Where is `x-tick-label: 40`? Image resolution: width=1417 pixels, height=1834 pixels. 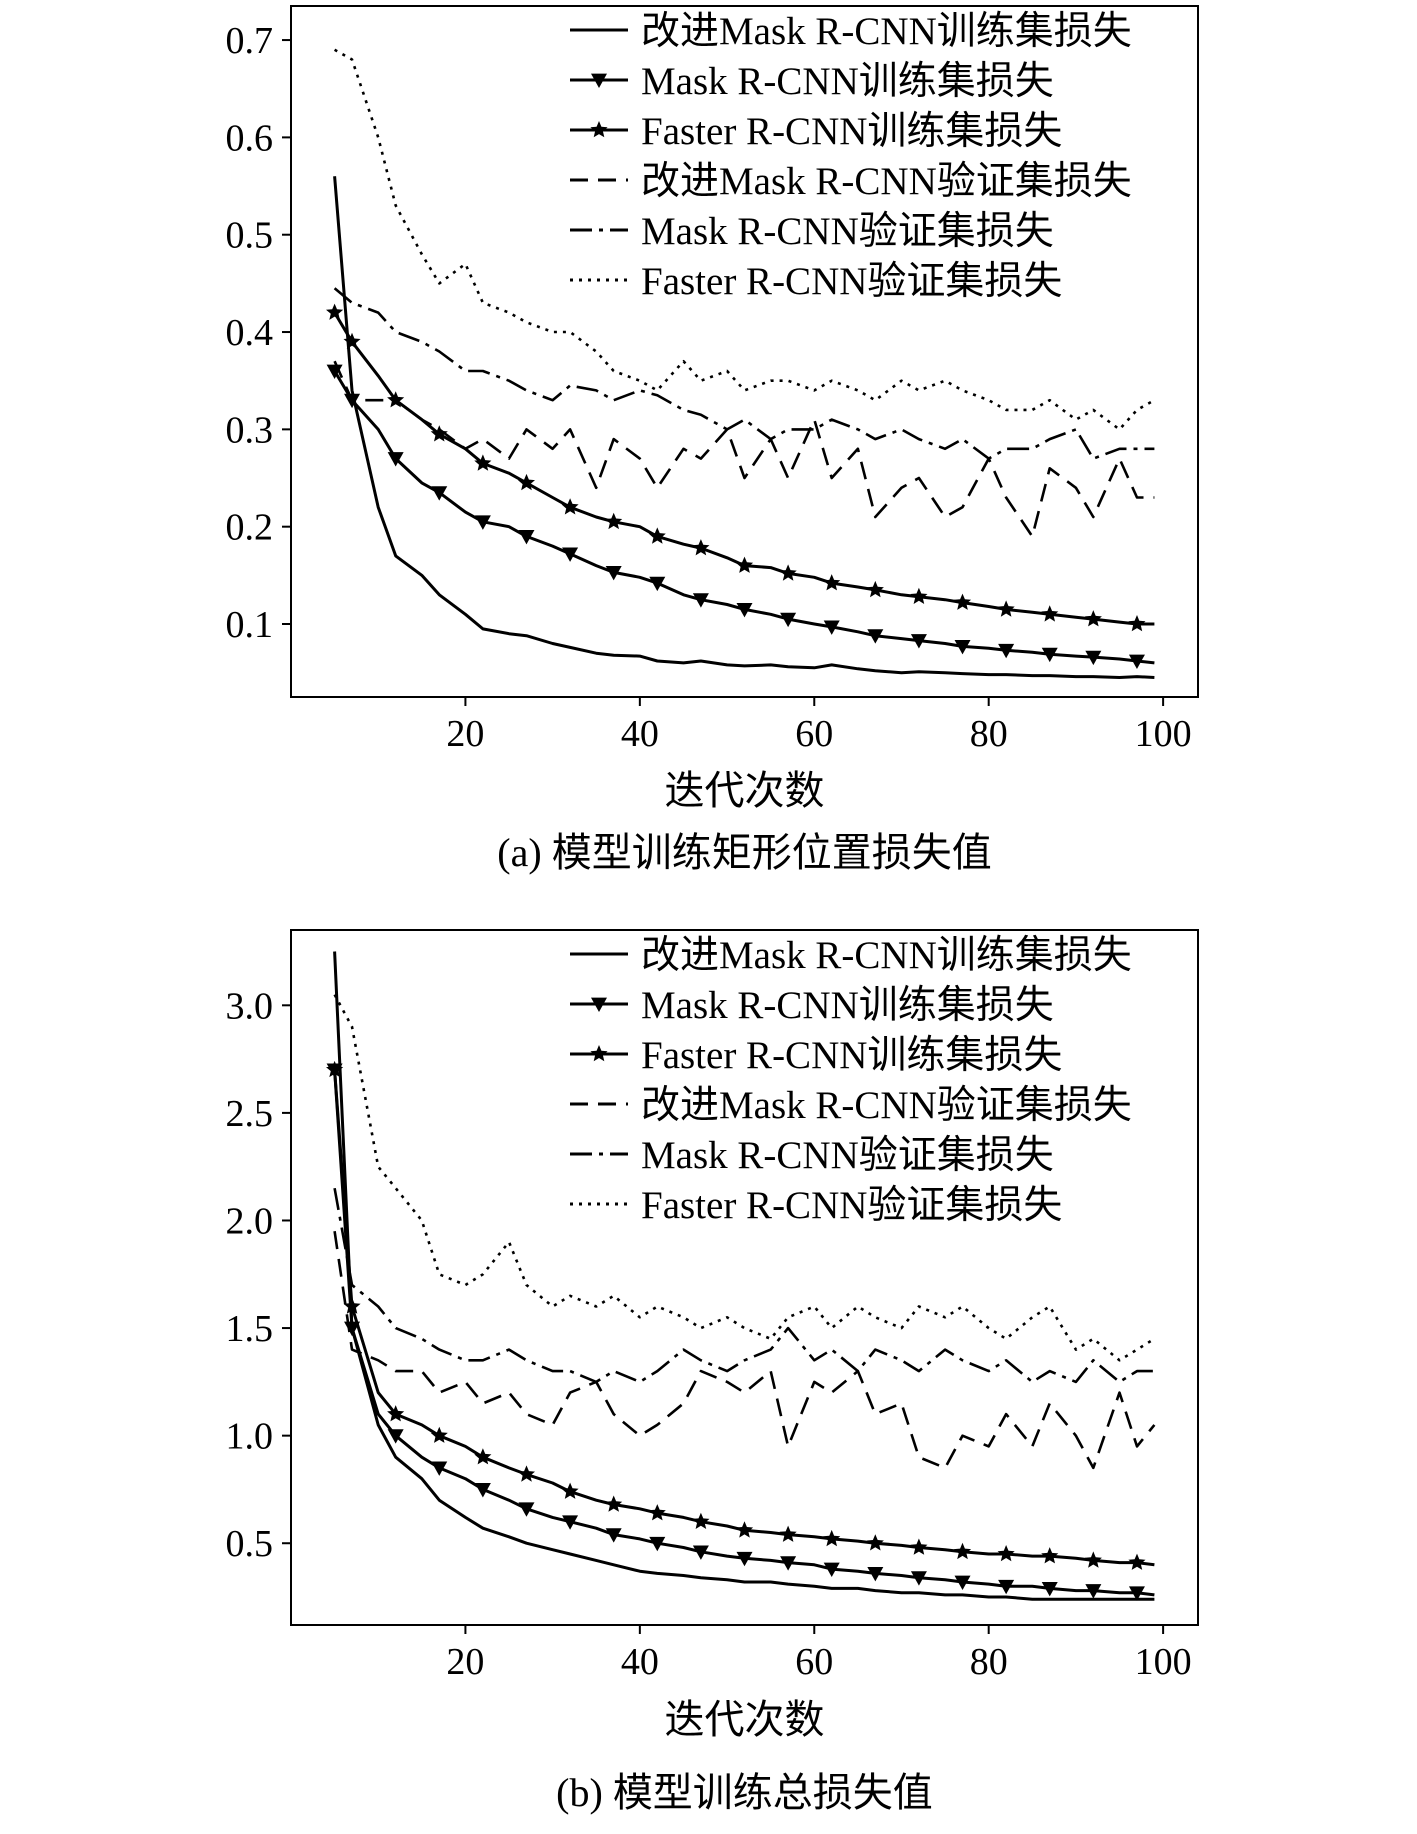 x-tick-label: 40 is located at coordinates (640, 734).